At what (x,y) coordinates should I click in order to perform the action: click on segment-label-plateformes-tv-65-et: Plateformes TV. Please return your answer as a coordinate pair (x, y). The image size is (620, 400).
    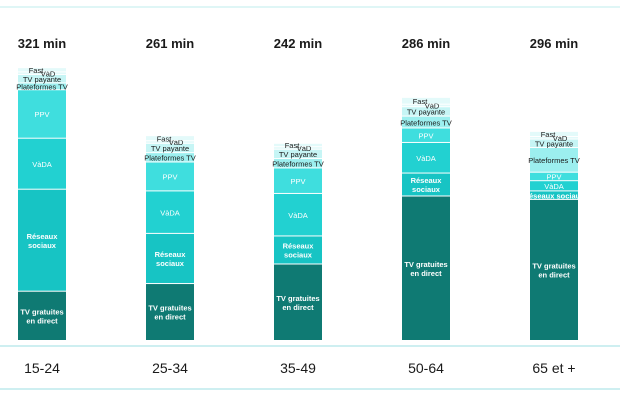
    Looking at the image, I should click on (554, 160).